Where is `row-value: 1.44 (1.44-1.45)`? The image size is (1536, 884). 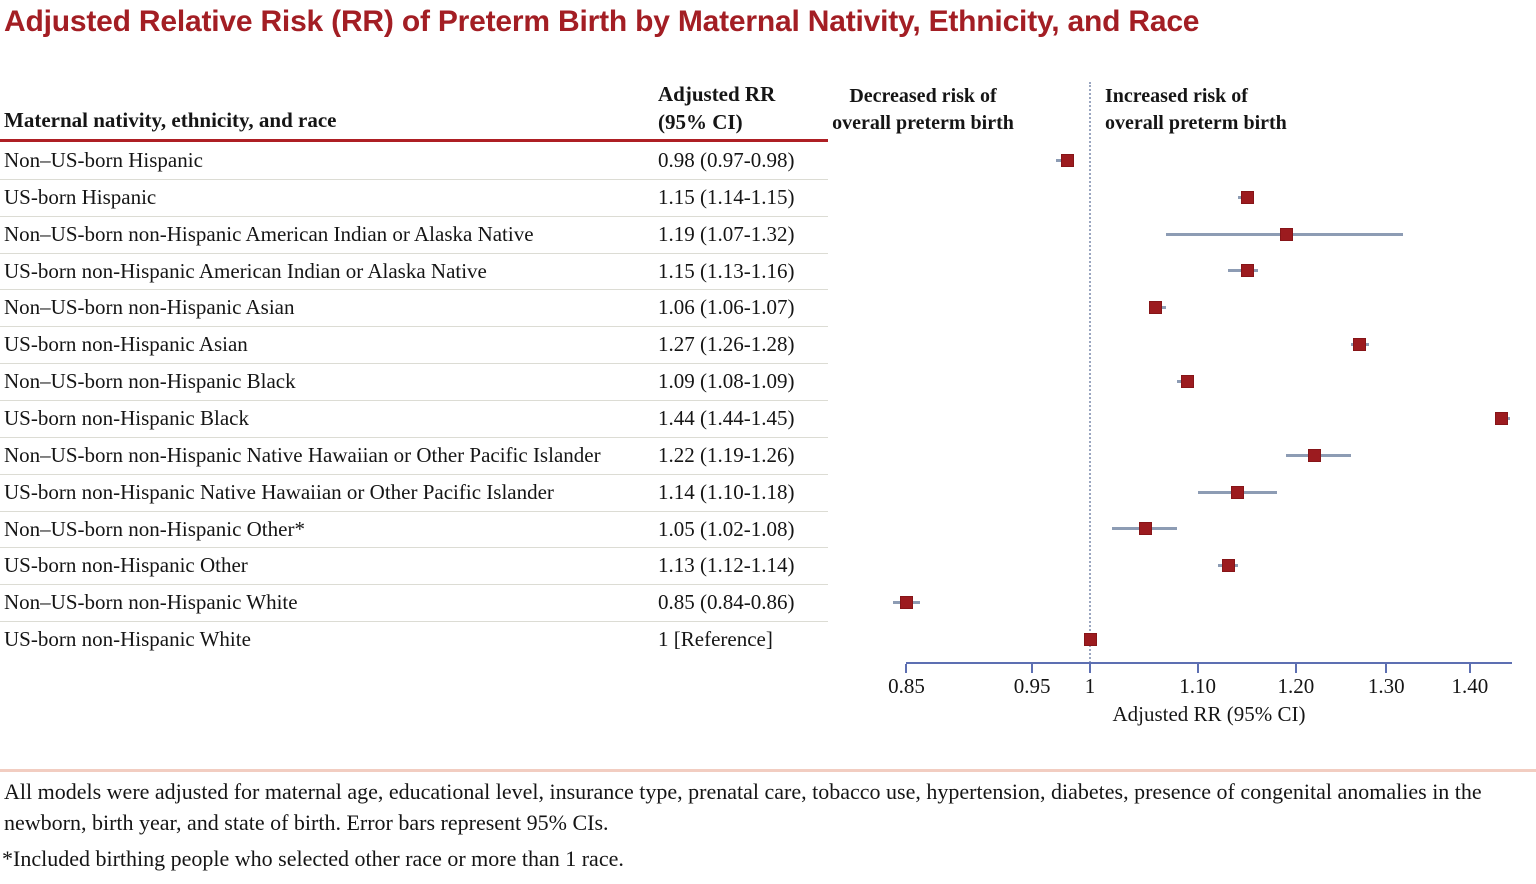 row-value: 1.44 (1.44-1.45) is located at coordinates (726, 417).